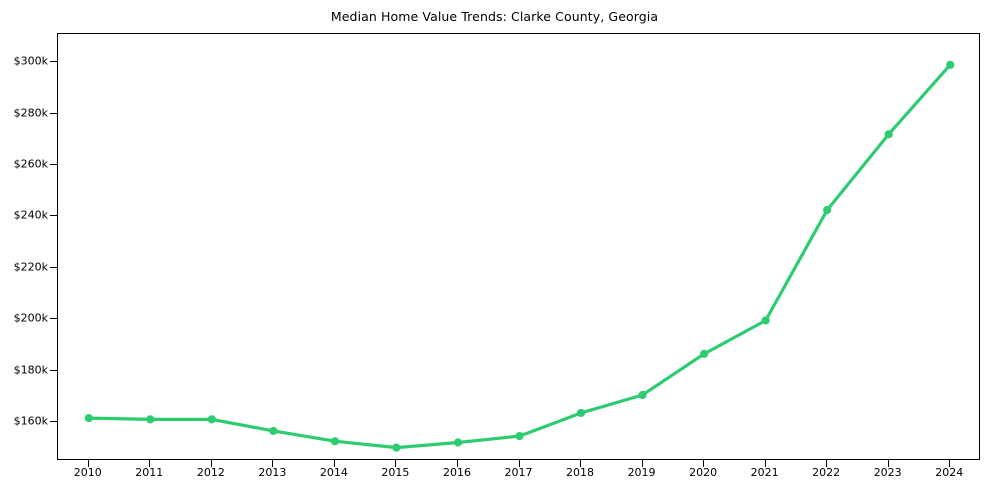  Describe the element at coordinates (949, 472) in the screenshot. I see `x-axis-tick-label: 2024` at that location.